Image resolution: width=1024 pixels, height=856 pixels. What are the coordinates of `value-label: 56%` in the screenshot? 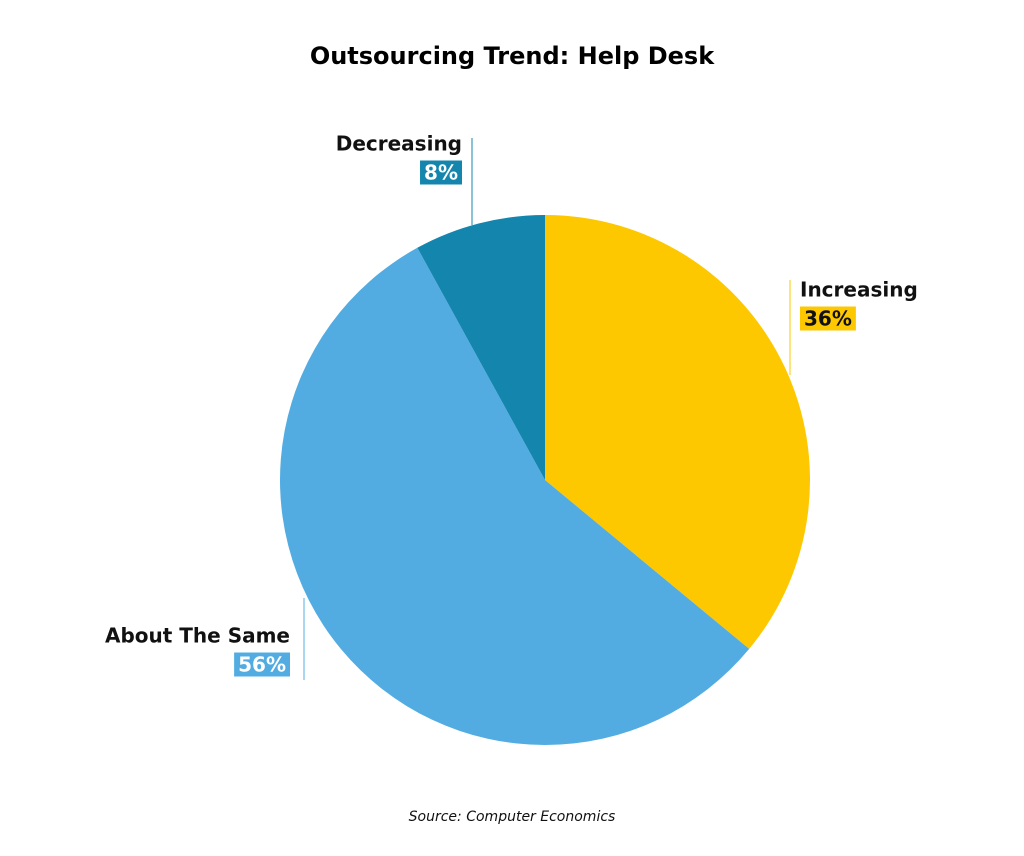 It's located at (262, 665).